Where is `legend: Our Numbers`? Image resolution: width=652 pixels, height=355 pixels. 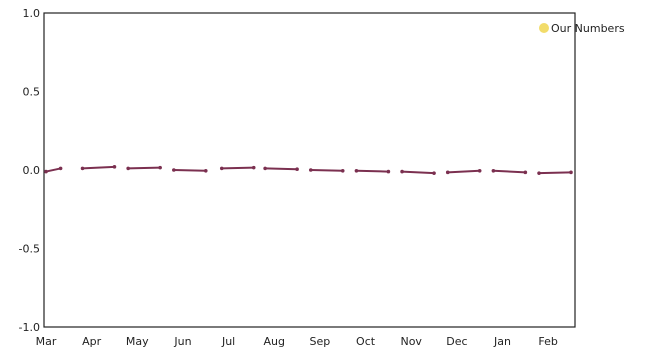 legend: Our Numbers is located at coordinates (582, 28).